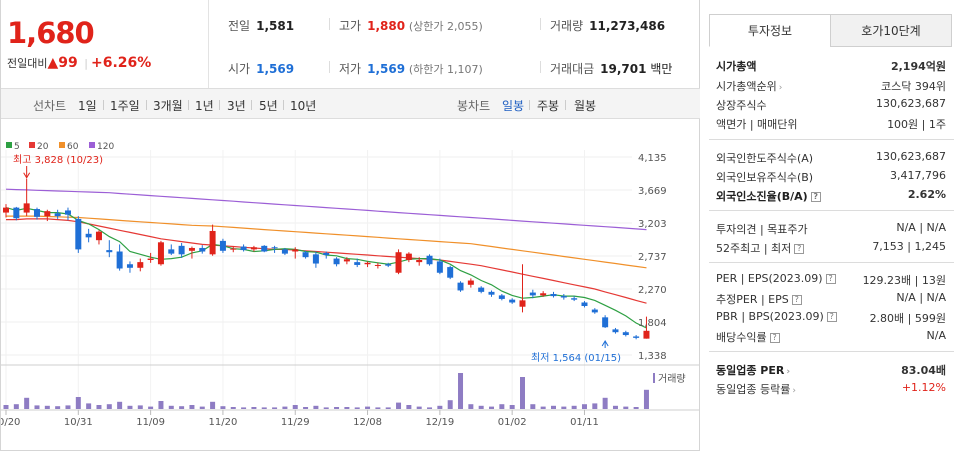  What do you see at coordinates (891, 30) in the screenshot?
I see `tab-orderbook: 호가10단계` at bounding box center [891, 30].